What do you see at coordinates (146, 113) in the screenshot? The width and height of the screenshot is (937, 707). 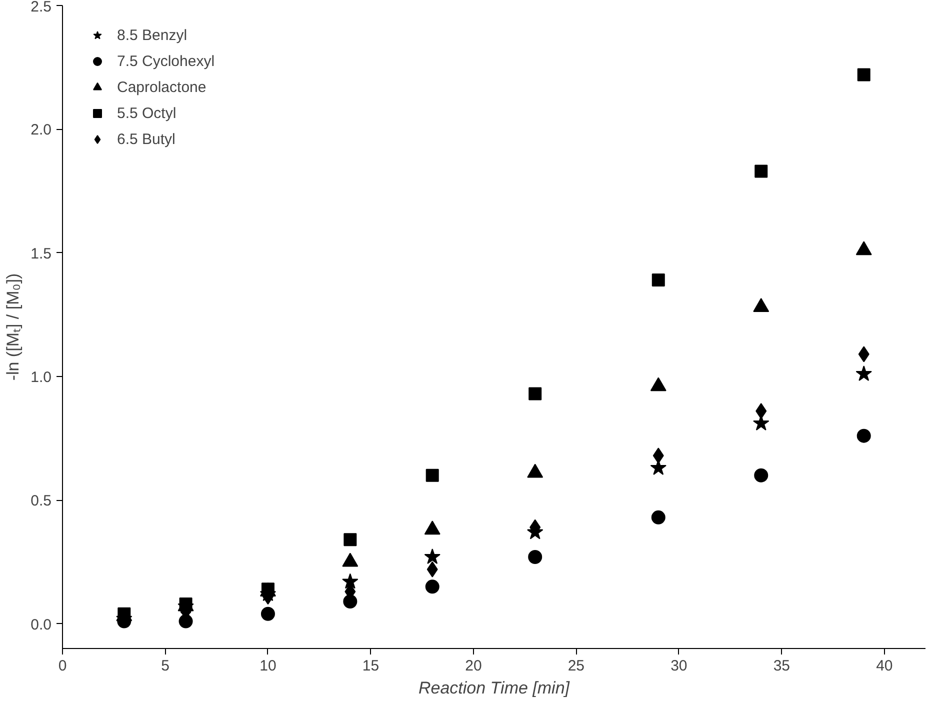 I see `legend-label: 5.5 Octyl` at bounding box center [146, 113].